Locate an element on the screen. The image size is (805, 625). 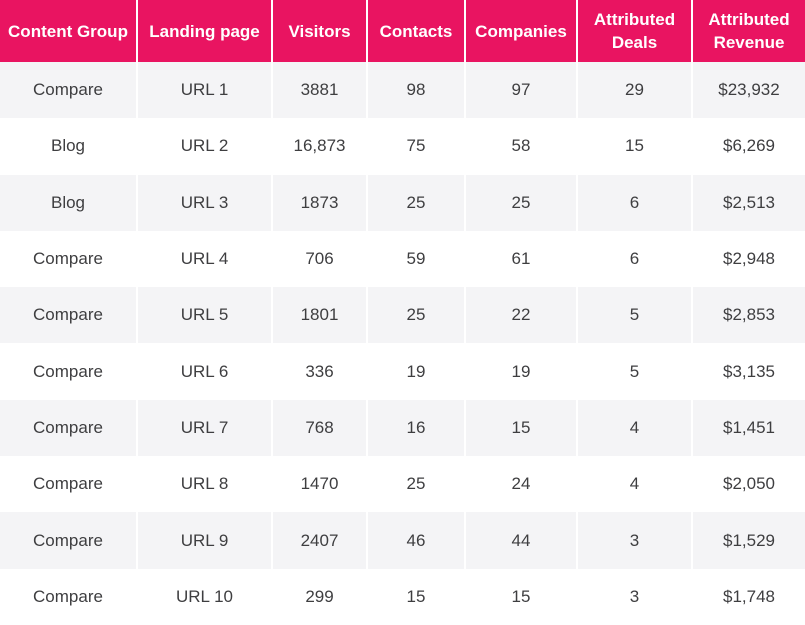
table-cell: 3881 is located at coordinates (319, 90).